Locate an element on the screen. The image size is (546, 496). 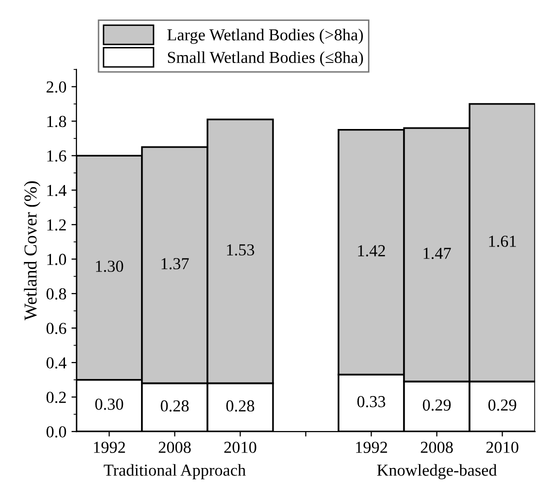
y-tick-label: 1.0 is located at coordinates (56, 260).